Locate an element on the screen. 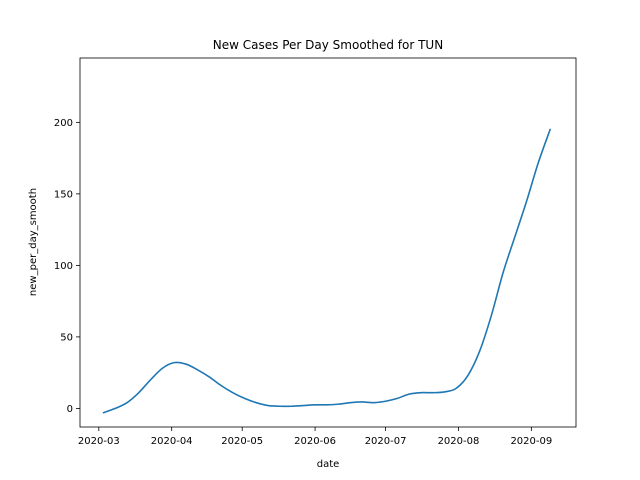 This screenshot has width=640, height=480. x-tick-label: 2020-06 is located at coordinates (315, 441).